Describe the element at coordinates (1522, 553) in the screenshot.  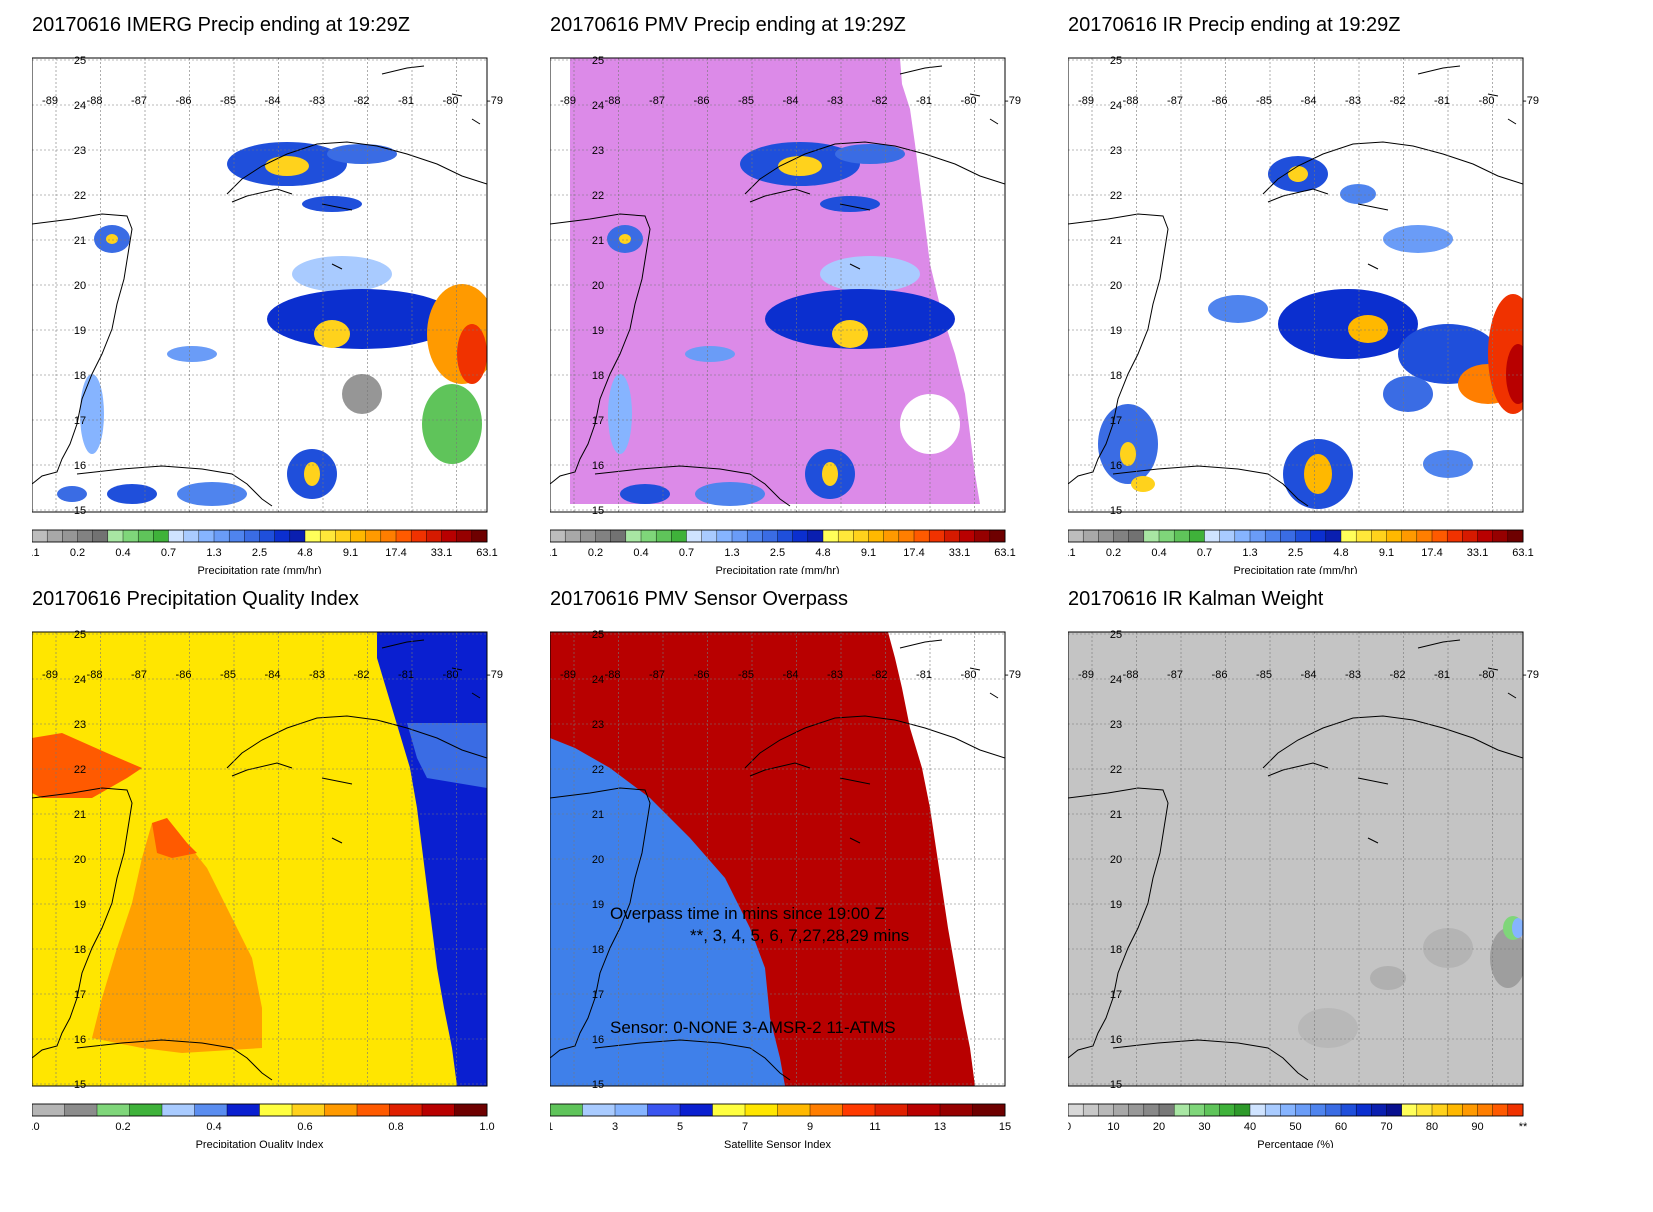
I see `colorbar-tick-label: 63.1` at that location.